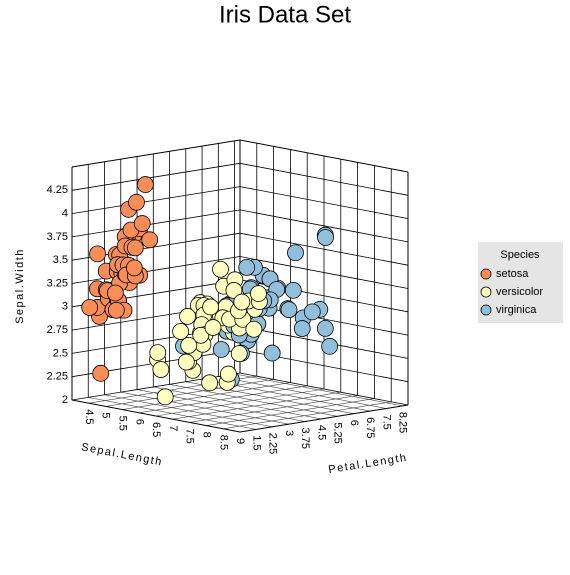  What do you see at coordinates (256, 442) in the screenshot?
I see `z-tick-label: 1.5` at bounding box center [256, 442].